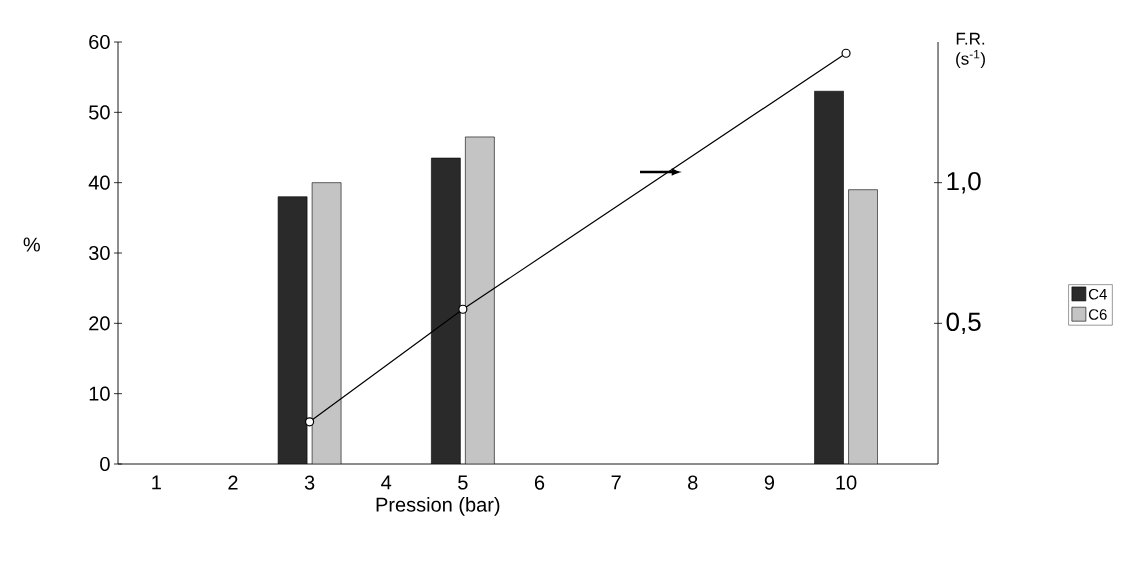 Image resolution: width=1142 pixels, height=562 pixels. I want to click on y-tick-label: 60, so click(99, 42).